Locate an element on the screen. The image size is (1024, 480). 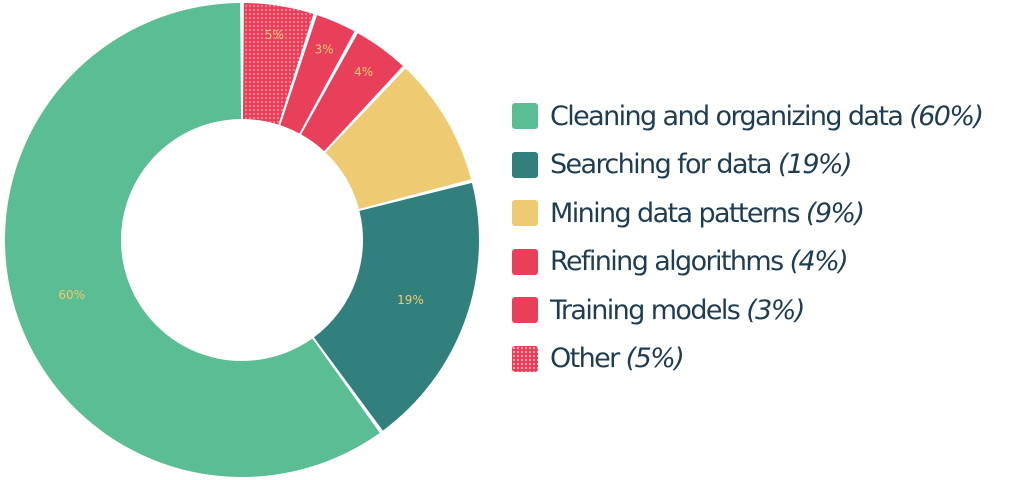
legend-label-percent: (60%) is located at coordinates (946, 116).